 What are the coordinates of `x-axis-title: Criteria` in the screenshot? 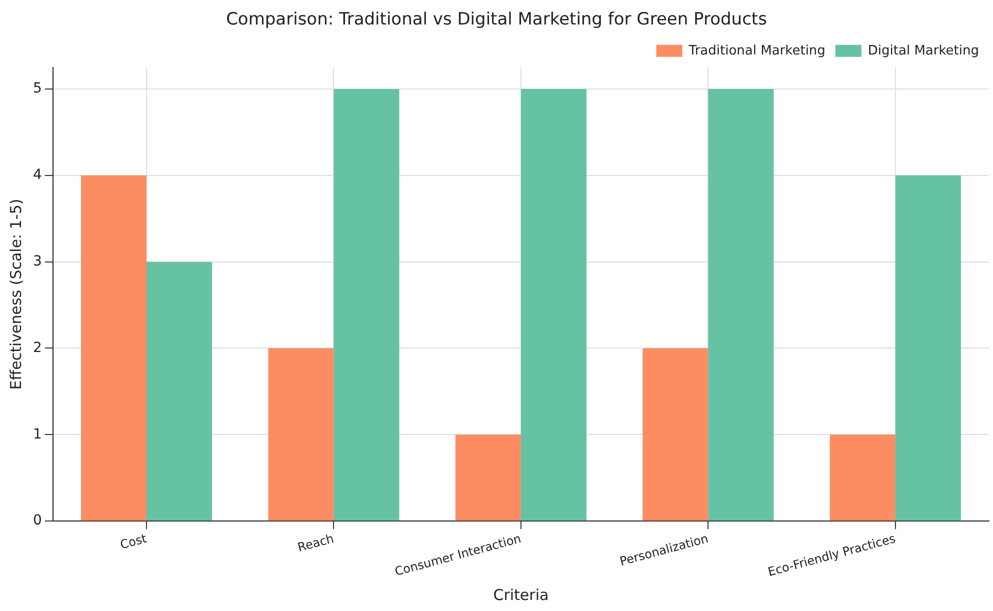 It's located at (521, 595).